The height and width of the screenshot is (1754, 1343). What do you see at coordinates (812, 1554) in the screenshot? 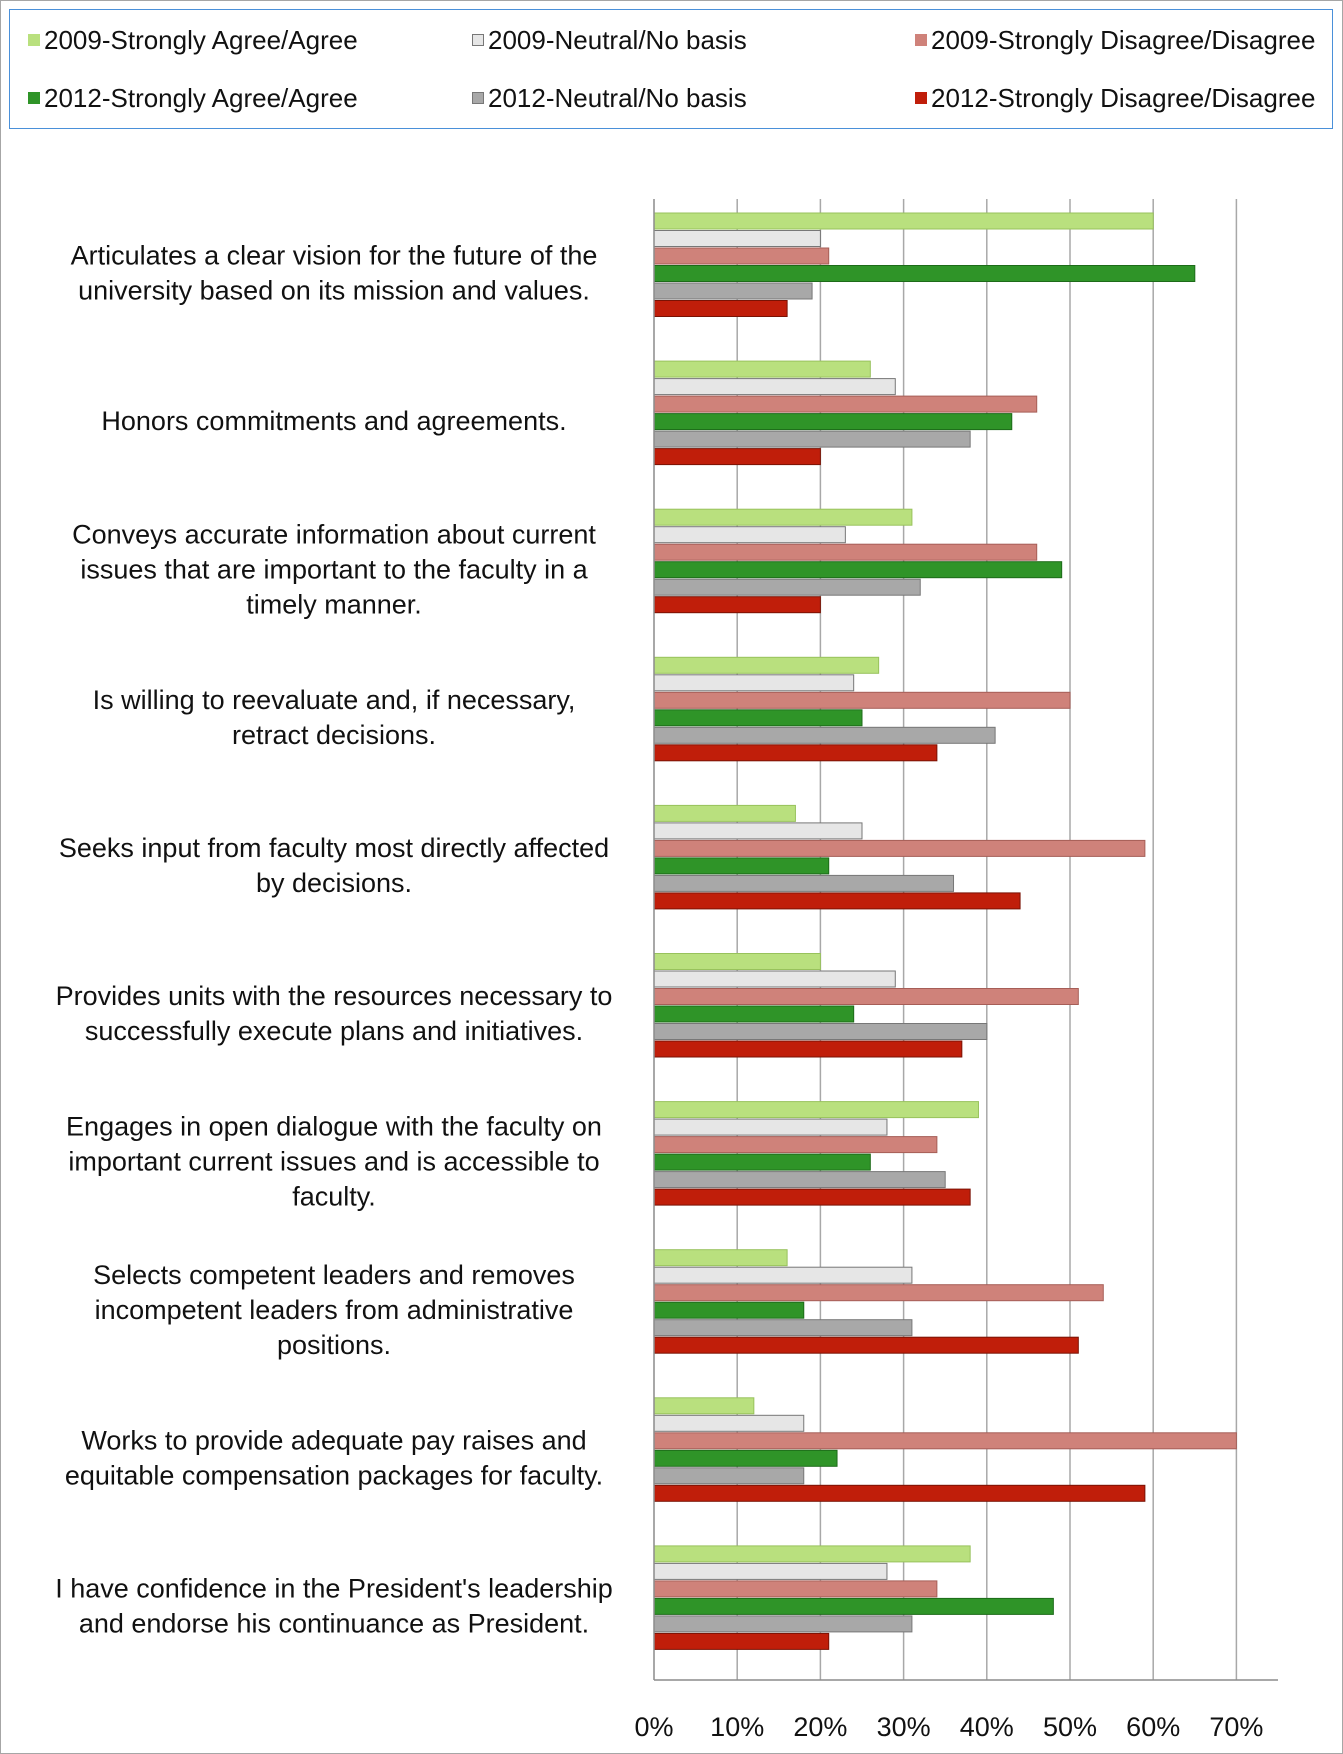
I see `bar-2009-strongly-agree-agree-cat10` at bounding box center [812, 1554].